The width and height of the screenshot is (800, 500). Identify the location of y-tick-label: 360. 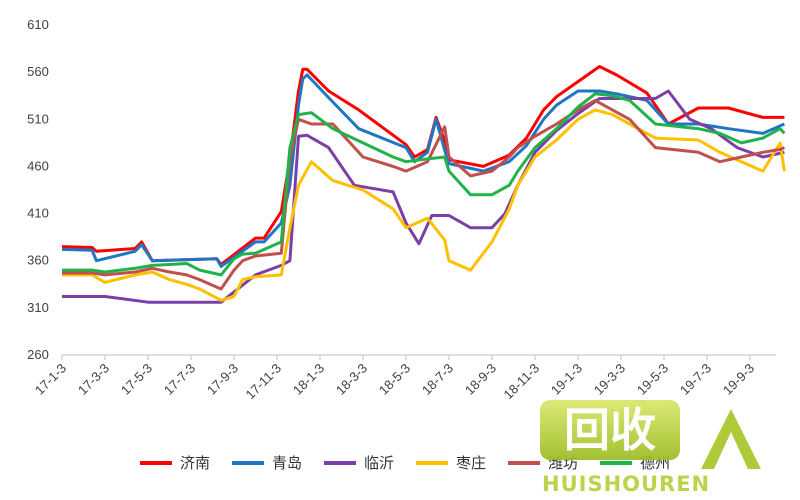
(38, 260).